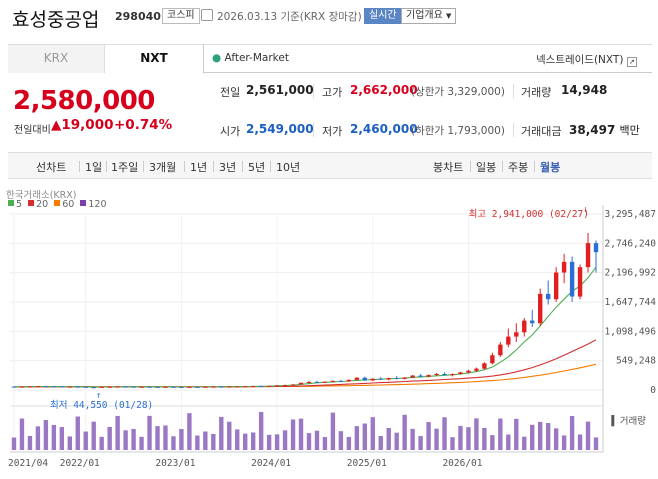 The height and width of the screenshot is (479, 658). I want to click on volume-label: ▐ 거래량, so click(627, 421).